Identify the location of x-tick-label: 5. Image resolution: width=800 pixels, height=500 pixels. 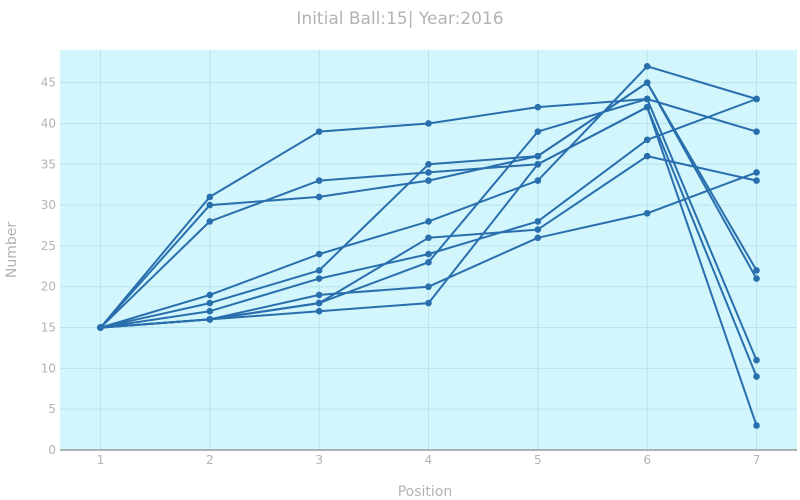
(538, 460).